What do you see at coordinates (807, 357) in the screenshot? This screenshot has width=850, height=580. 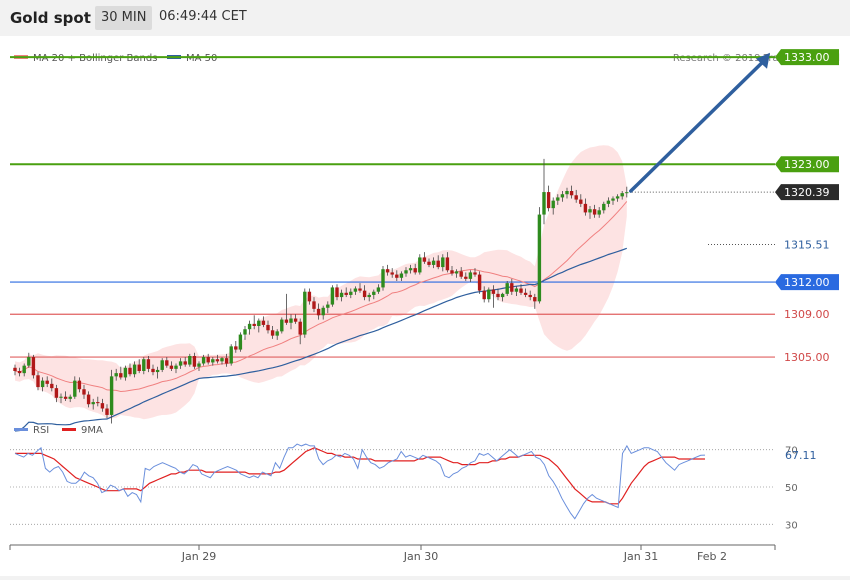 I see `price-tag-1305.00: 1305.00` at bounding box center [807, 357].